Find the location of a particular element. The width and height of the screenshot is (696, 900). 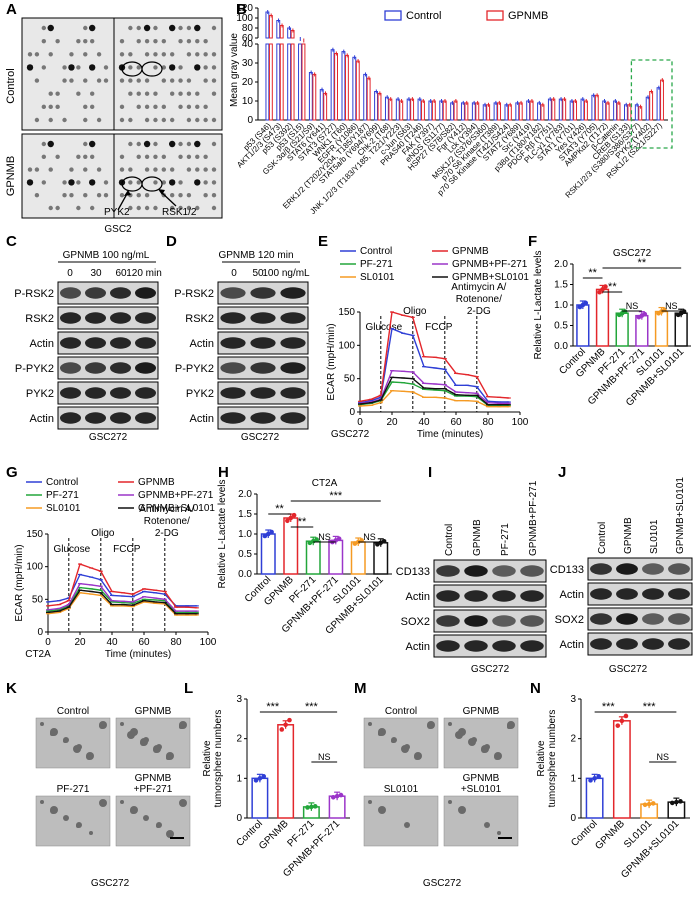

panel-d-treatment: GPNMB 120 min is located at coordinates (255, 255).